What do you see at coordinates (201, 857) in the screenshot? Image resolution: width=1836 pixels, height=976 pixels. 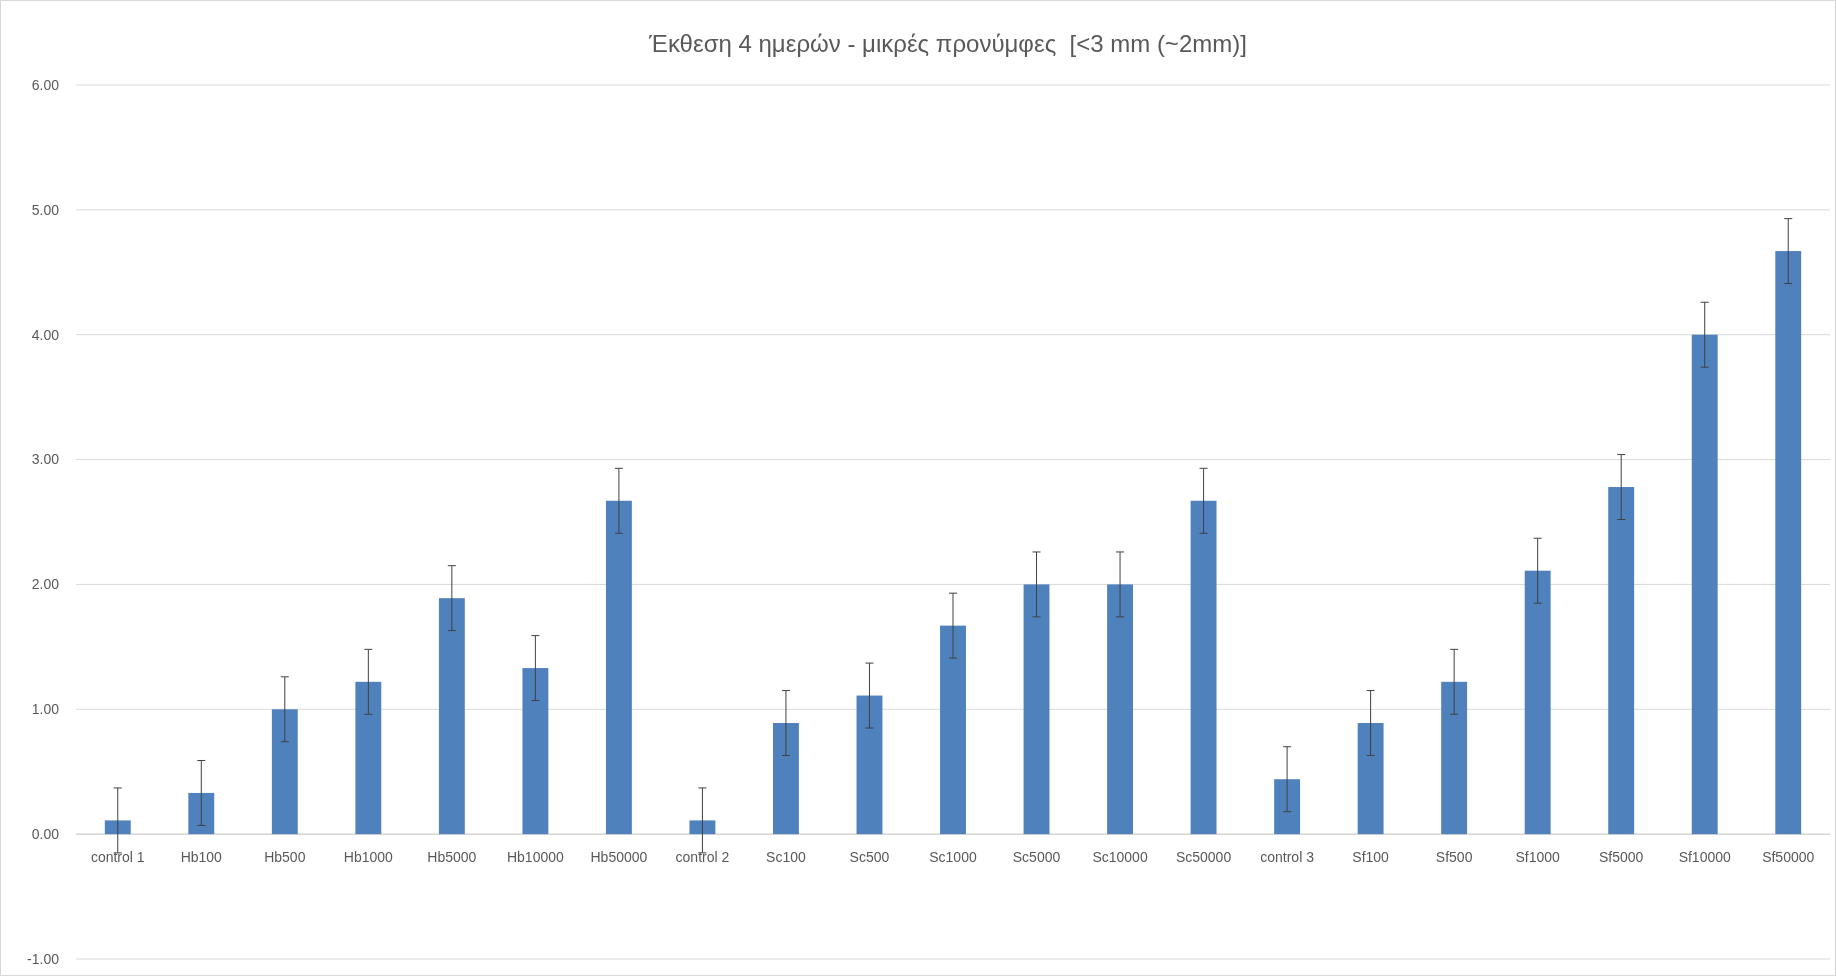 I see `x-tick-label: Hb100` at bounding box center [201, 857].